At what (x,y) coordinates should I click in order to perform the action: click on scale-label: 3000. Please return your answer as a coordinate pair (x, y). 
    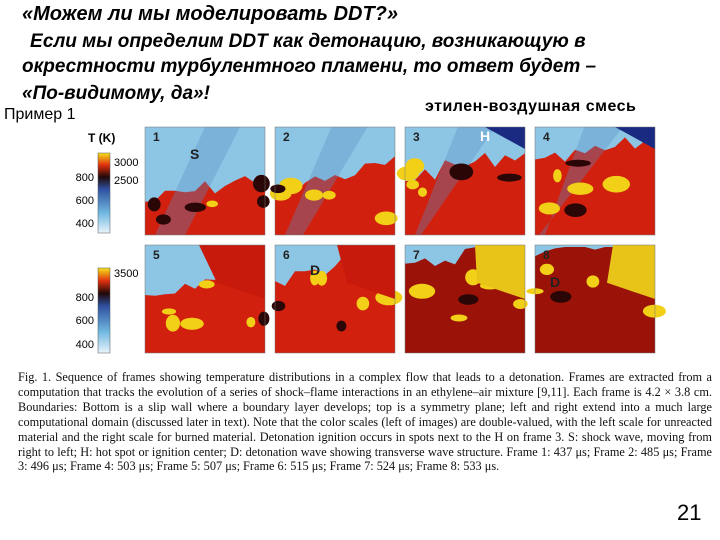
    Looking at the image, I should click on (126, 163).